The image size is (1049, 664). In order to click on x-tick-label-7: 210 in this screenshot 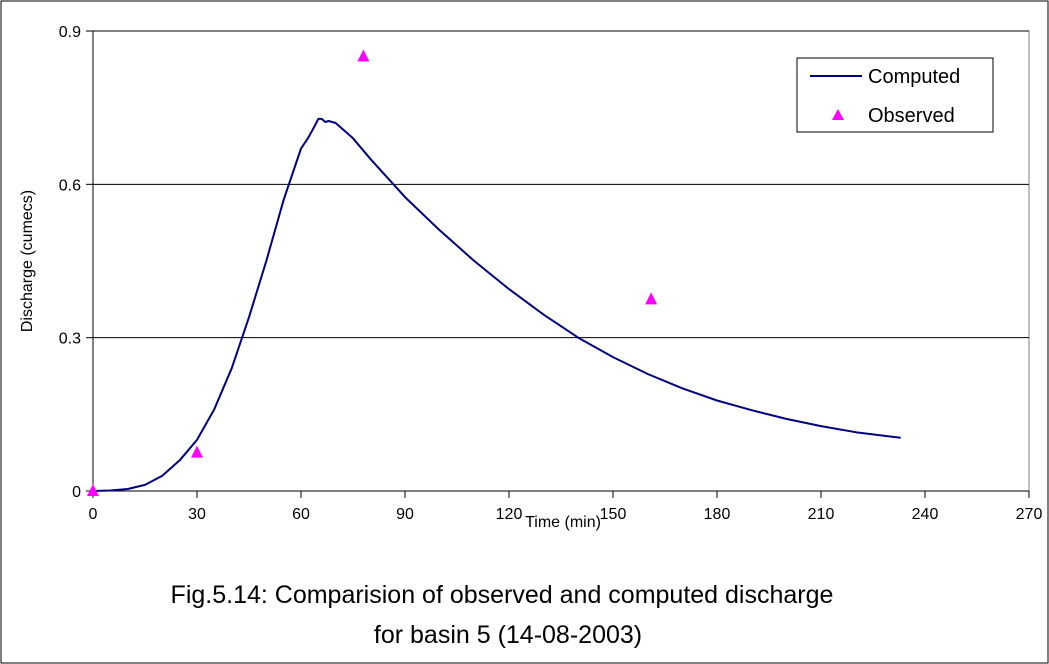, I will do `click(821, 514)`.